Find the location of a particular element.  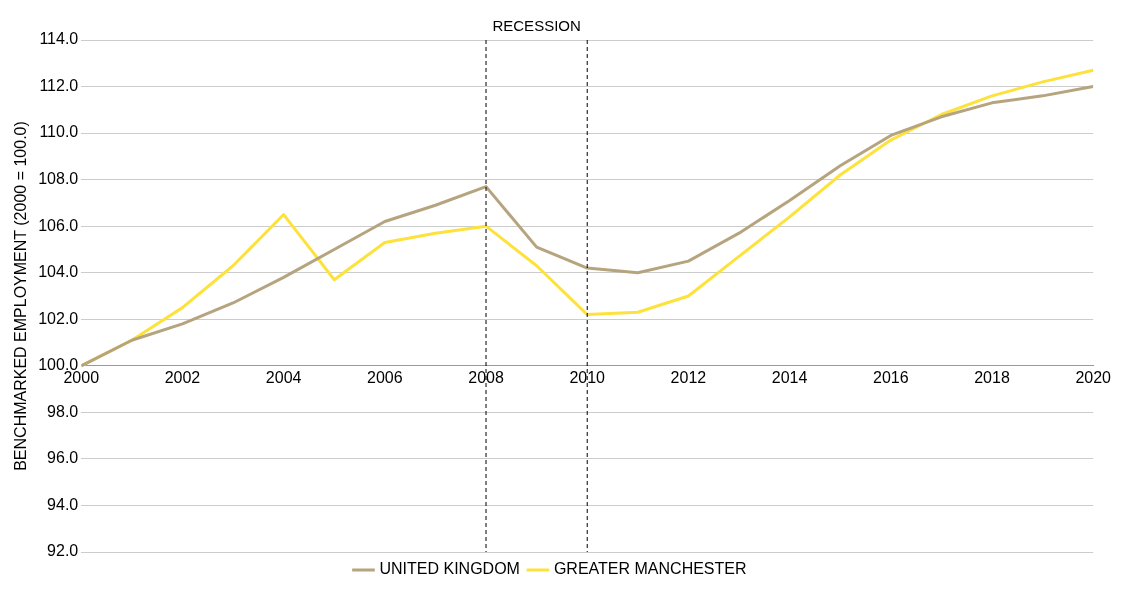

legend-label: GREATER MANCHESTER is located at coordinates (650, 569).